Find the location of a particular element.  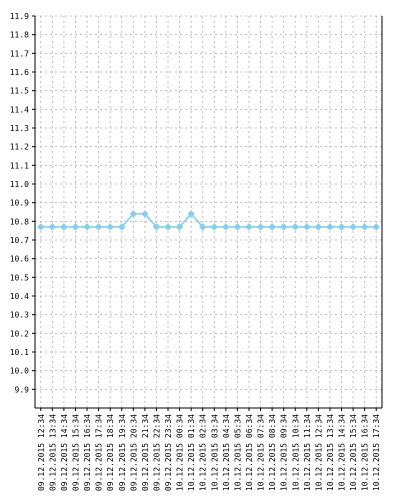

y-tick-label: 11.7 is located at coordinates (19, 53).